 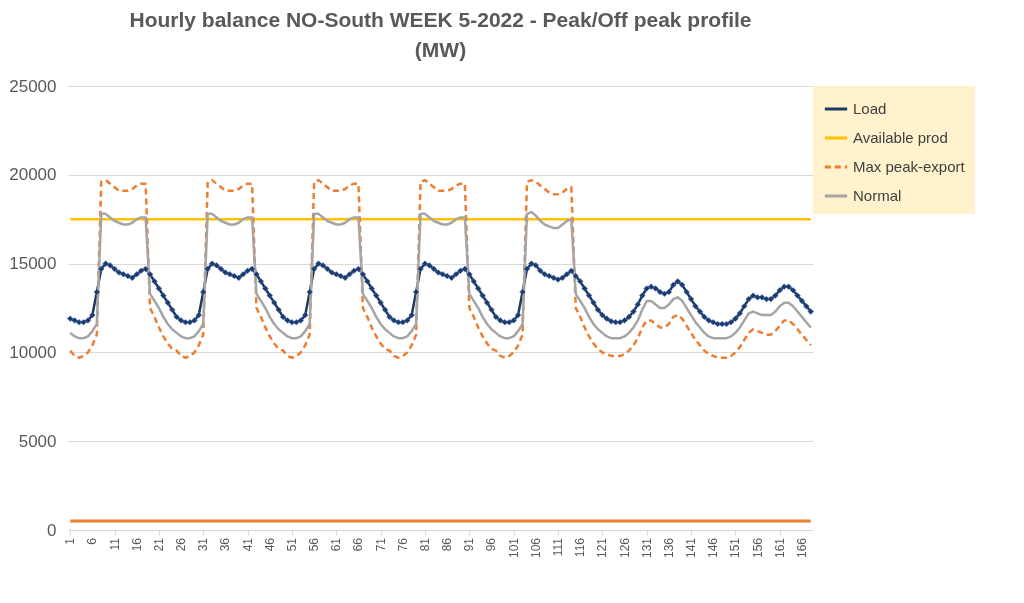 What do you see at coordinates (535, 548) in the screenshot?
I see `x-tick-label: 106` at bounding box center [535, 548].